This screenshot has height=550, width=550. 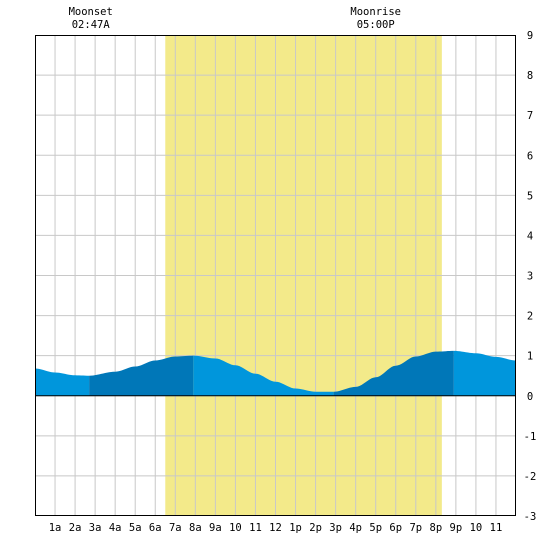 I want to click on x-tick-label: 9a, so click(x=215, y=528).